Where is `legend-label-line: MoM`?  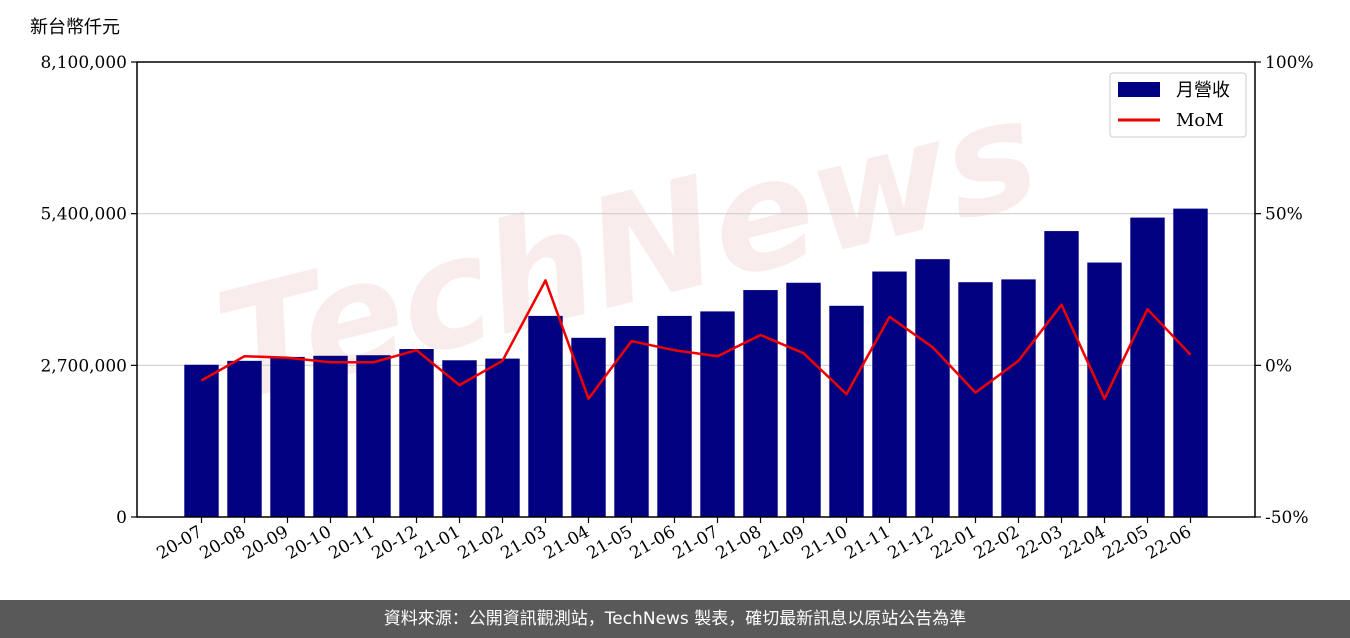
legend-label-line: MoM is located at coordinates (1200, 120).